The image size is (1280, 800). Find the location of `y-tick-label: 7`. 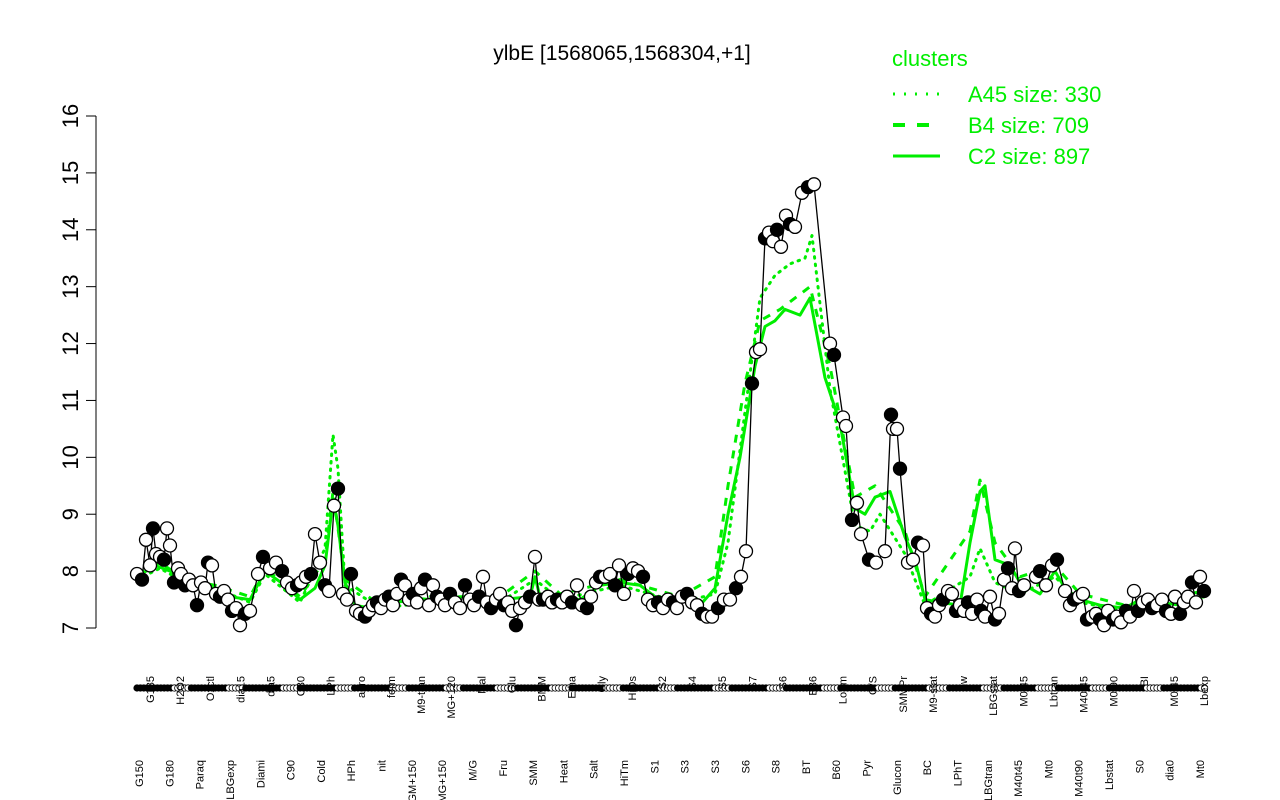

y-tick-label: 7 is located at coordinates (70, 628).